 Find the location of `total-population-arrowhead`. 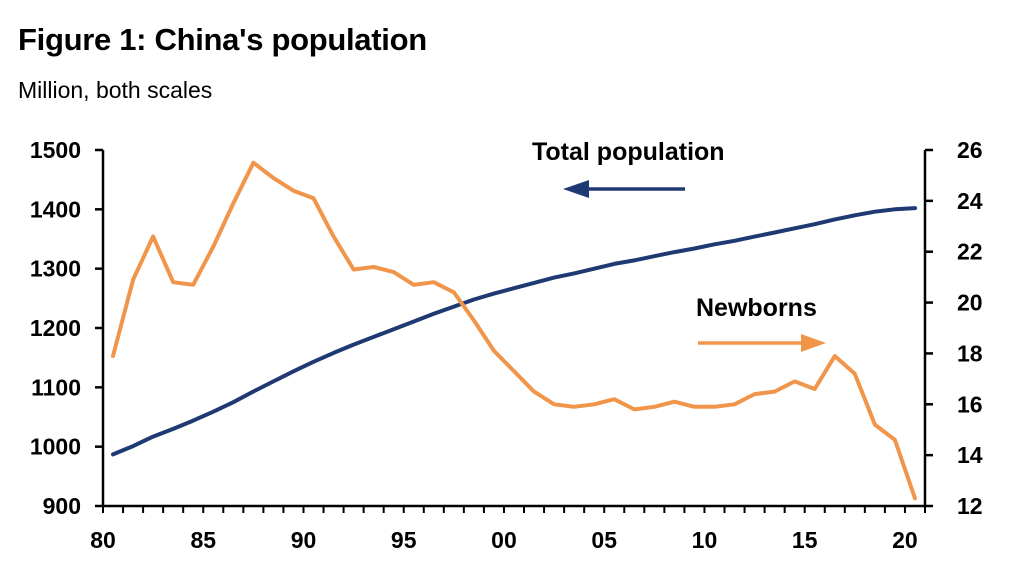

total-population-arrowhead is located at coordinates (576, 189).